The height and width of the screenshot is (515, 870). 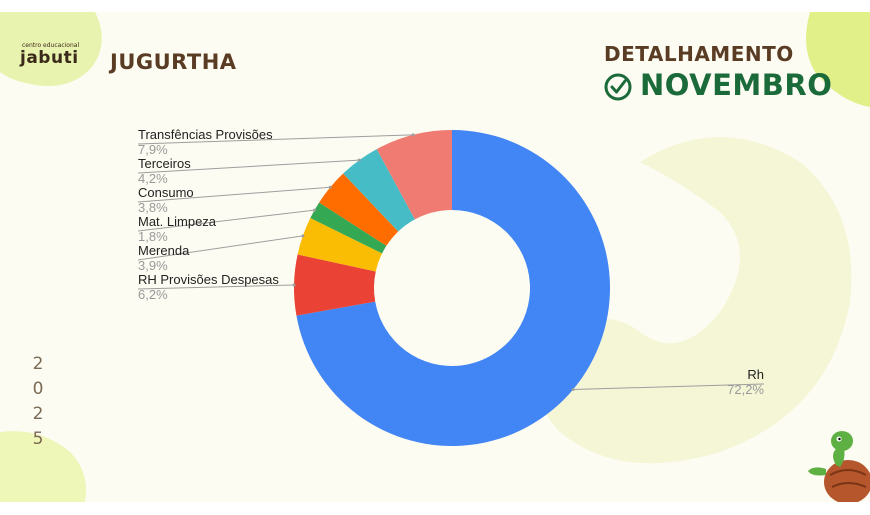 I want to click on slice-value-label: 3,8%, so click(x=153, y=207).